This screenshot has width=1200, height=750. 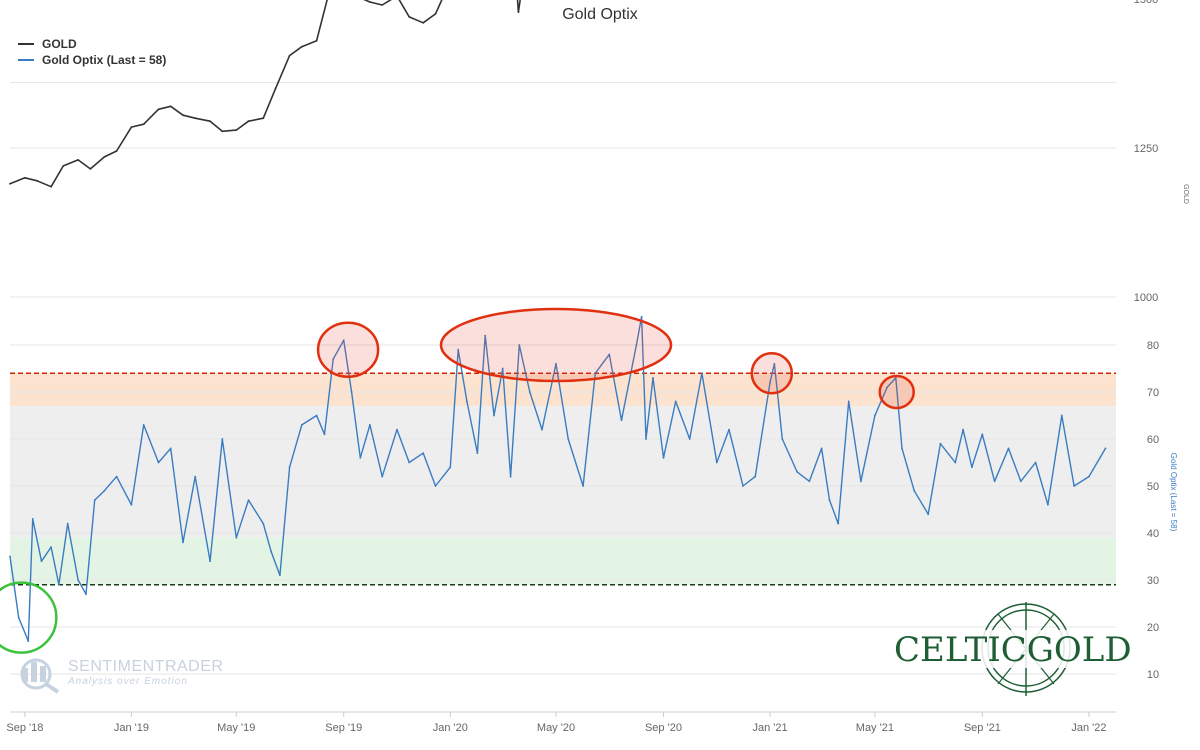 What do you see at coordinates (1185, 194) in the screenshot?
I see `gold-axis-label: GOLD` at bounding box center [1185, 194].